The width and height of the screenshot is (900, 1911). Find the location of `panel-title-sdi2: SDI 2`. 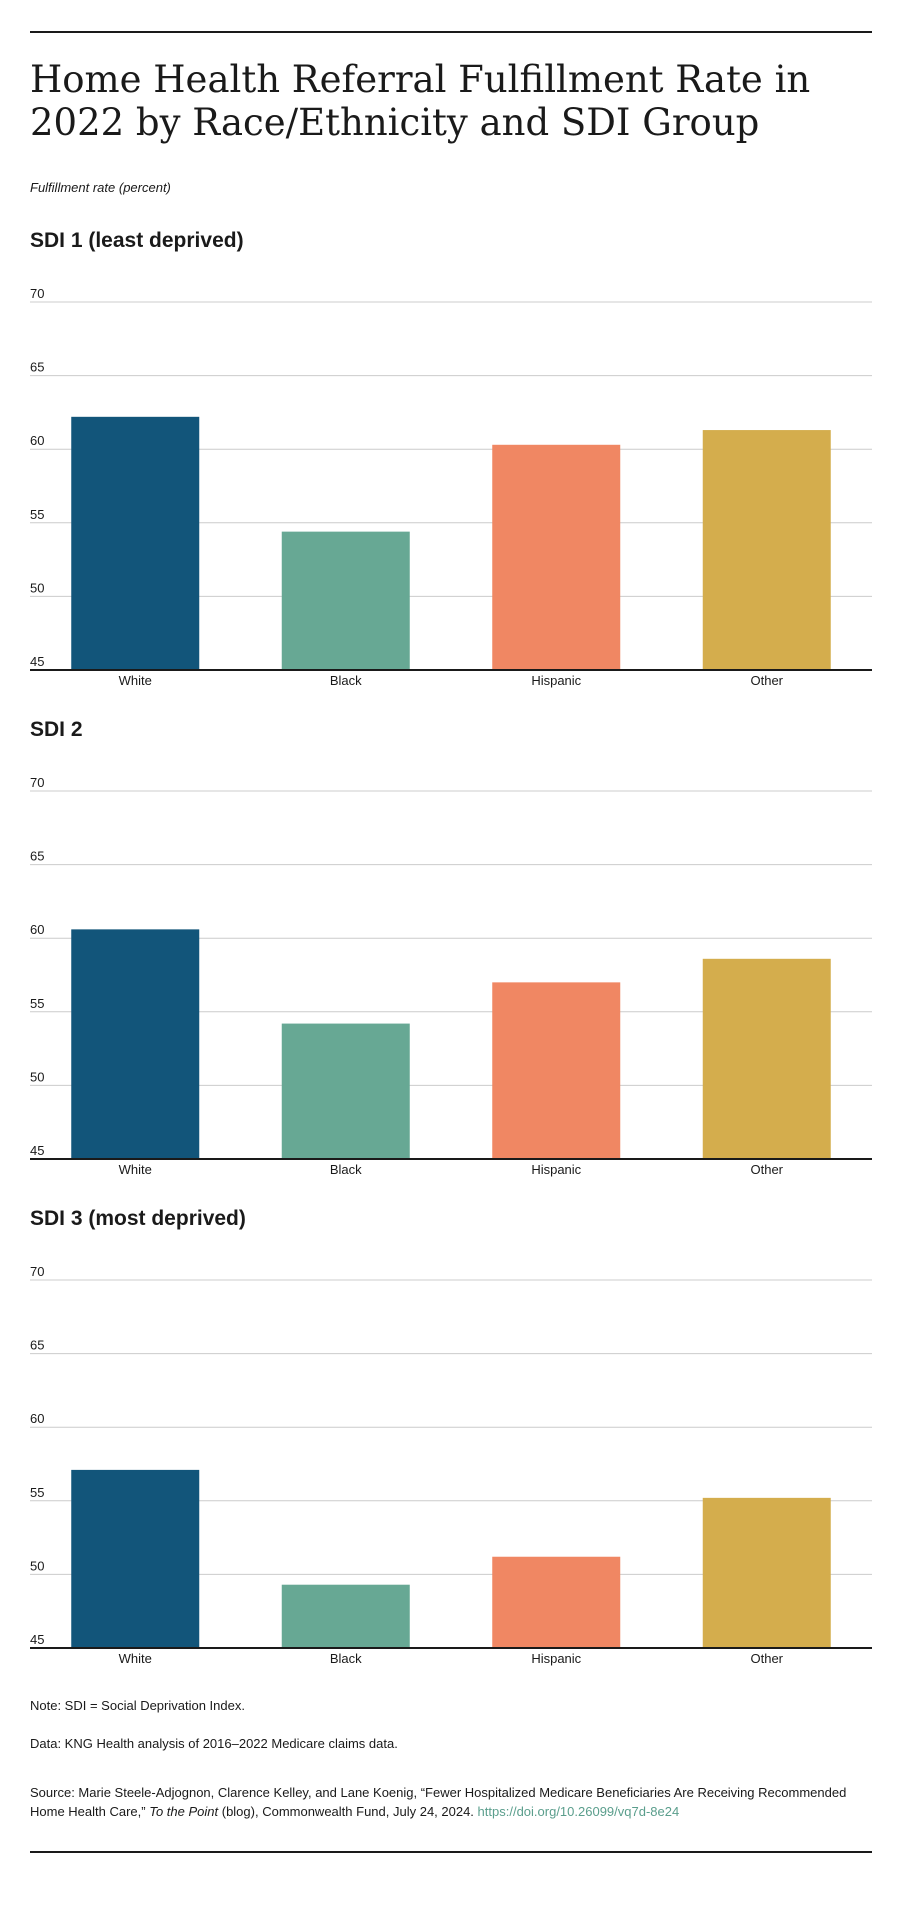

panel-title-sdi2: SDI 2 is located at coordinates (56, 729).